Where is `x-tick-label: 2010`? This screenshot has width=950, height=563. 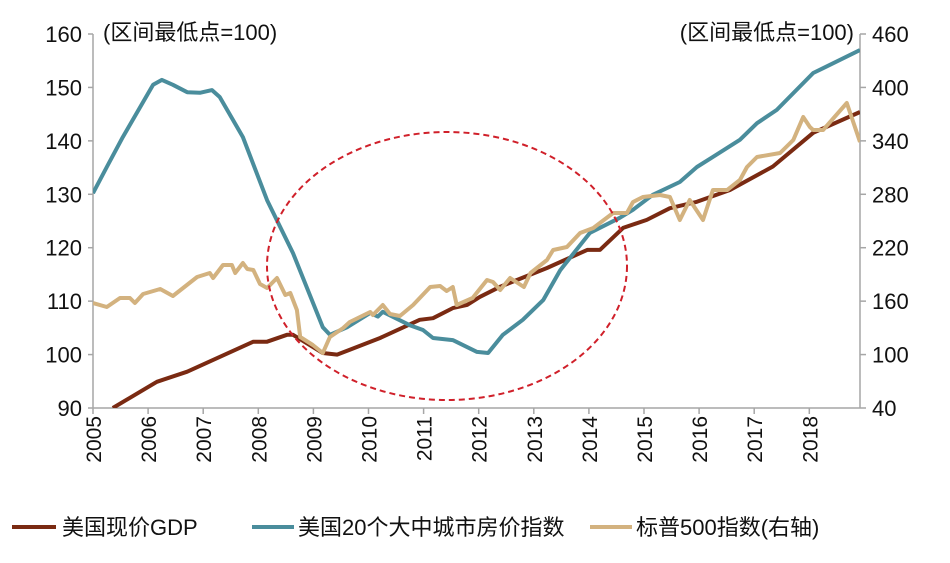 x-tick-label: 2010 is located at coordinates (370, 439).